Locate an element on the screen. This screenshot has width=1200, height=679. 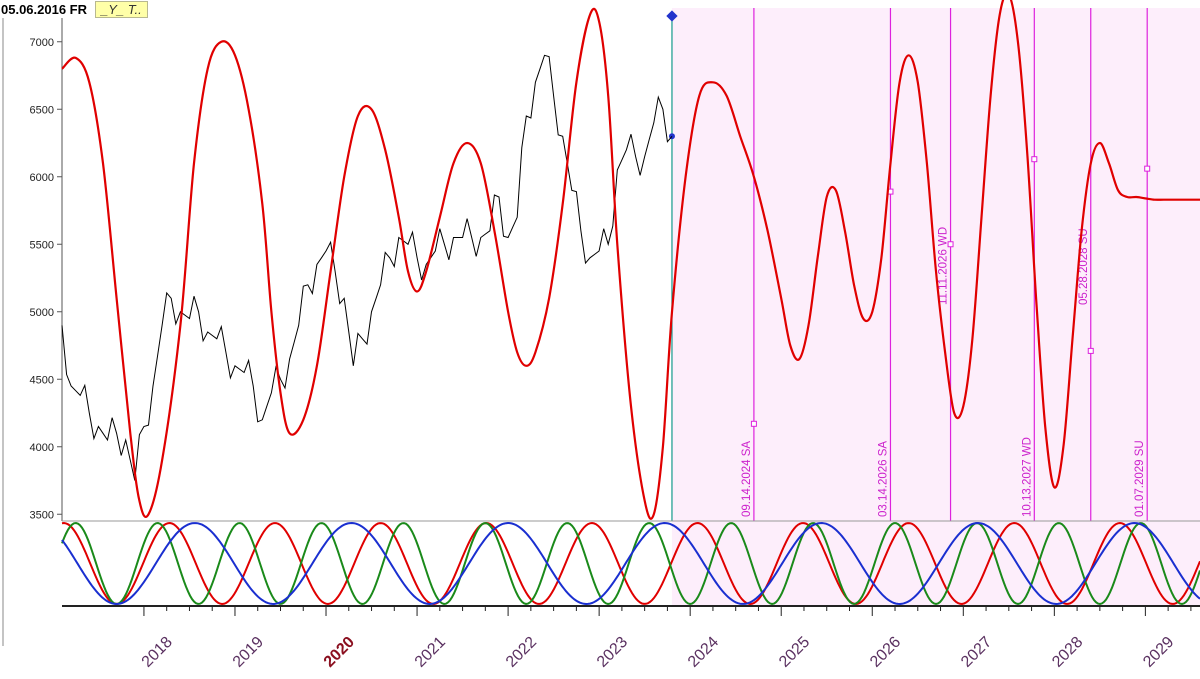
marker-label: 01.07.2029 SU is located at coordinates (1140, 478).